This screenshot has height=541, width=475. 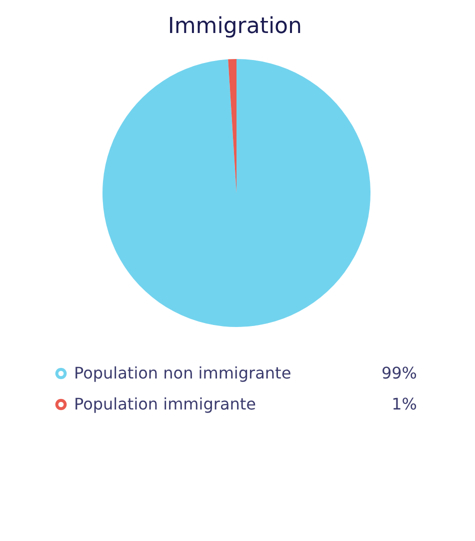 I want to click on legend-label: Population non immigrante, so click(x=183, y=373).